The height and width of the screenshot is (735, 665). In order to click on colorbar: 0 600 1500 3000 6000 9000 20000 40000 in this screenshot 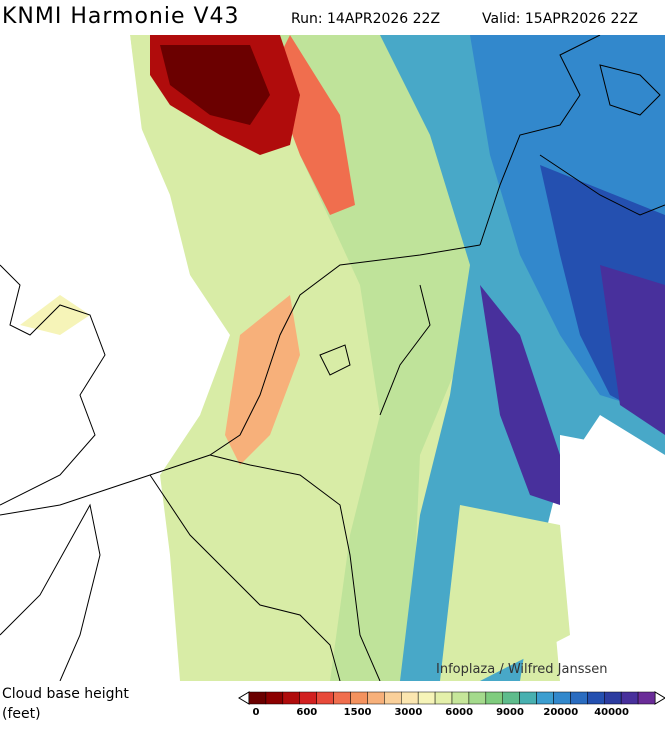, I will do `click(451, 704)`.